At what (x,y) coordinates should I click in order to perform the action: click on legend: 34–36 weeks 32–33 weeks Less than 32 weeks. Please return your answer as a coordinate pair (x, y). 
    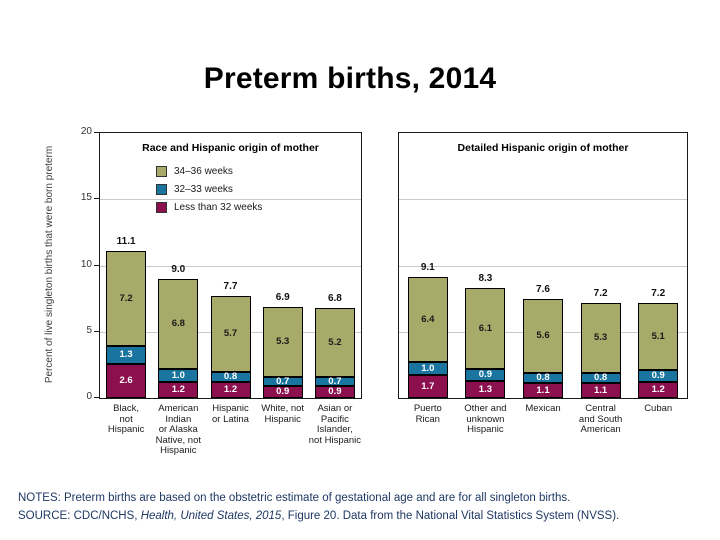
    Looking at the image, I should click on (209, 193).